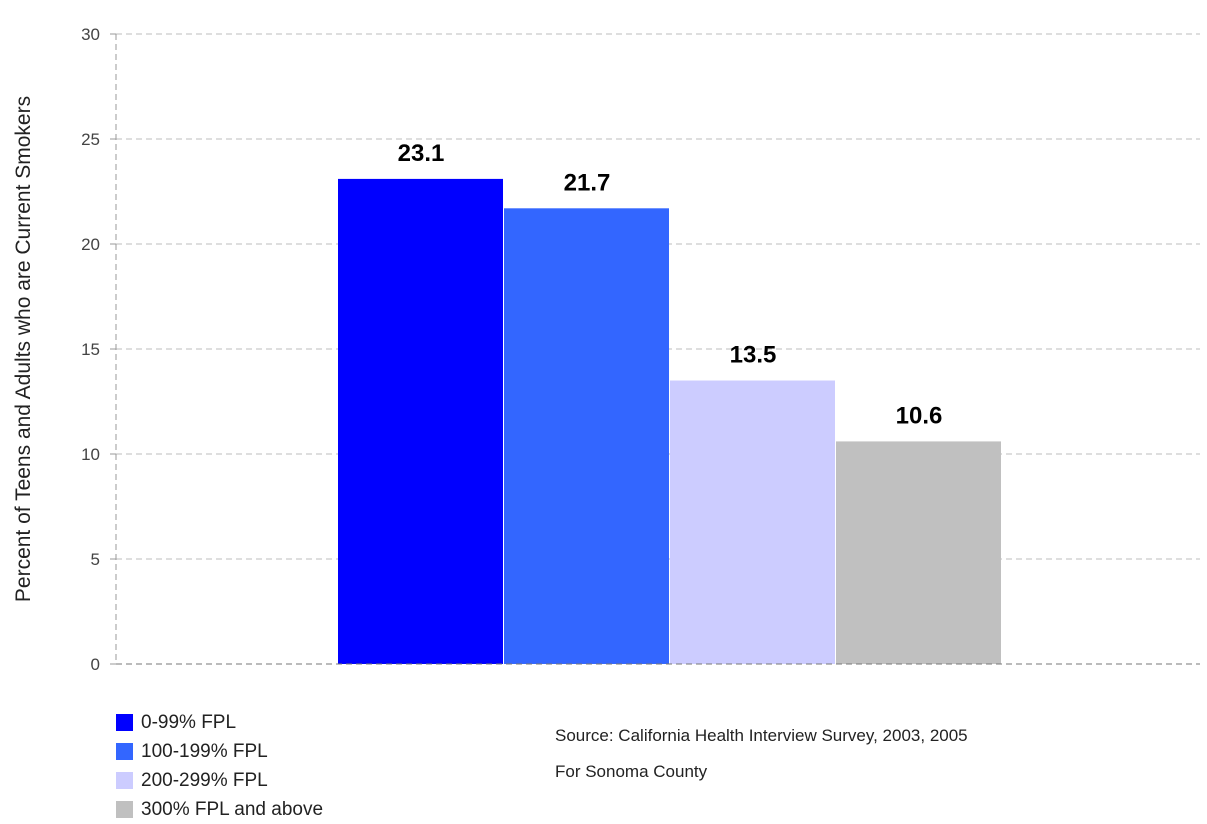  Describe the element at coordinates (90, 139) in the screenshot. I see `y-tick-label: 25` at that location.